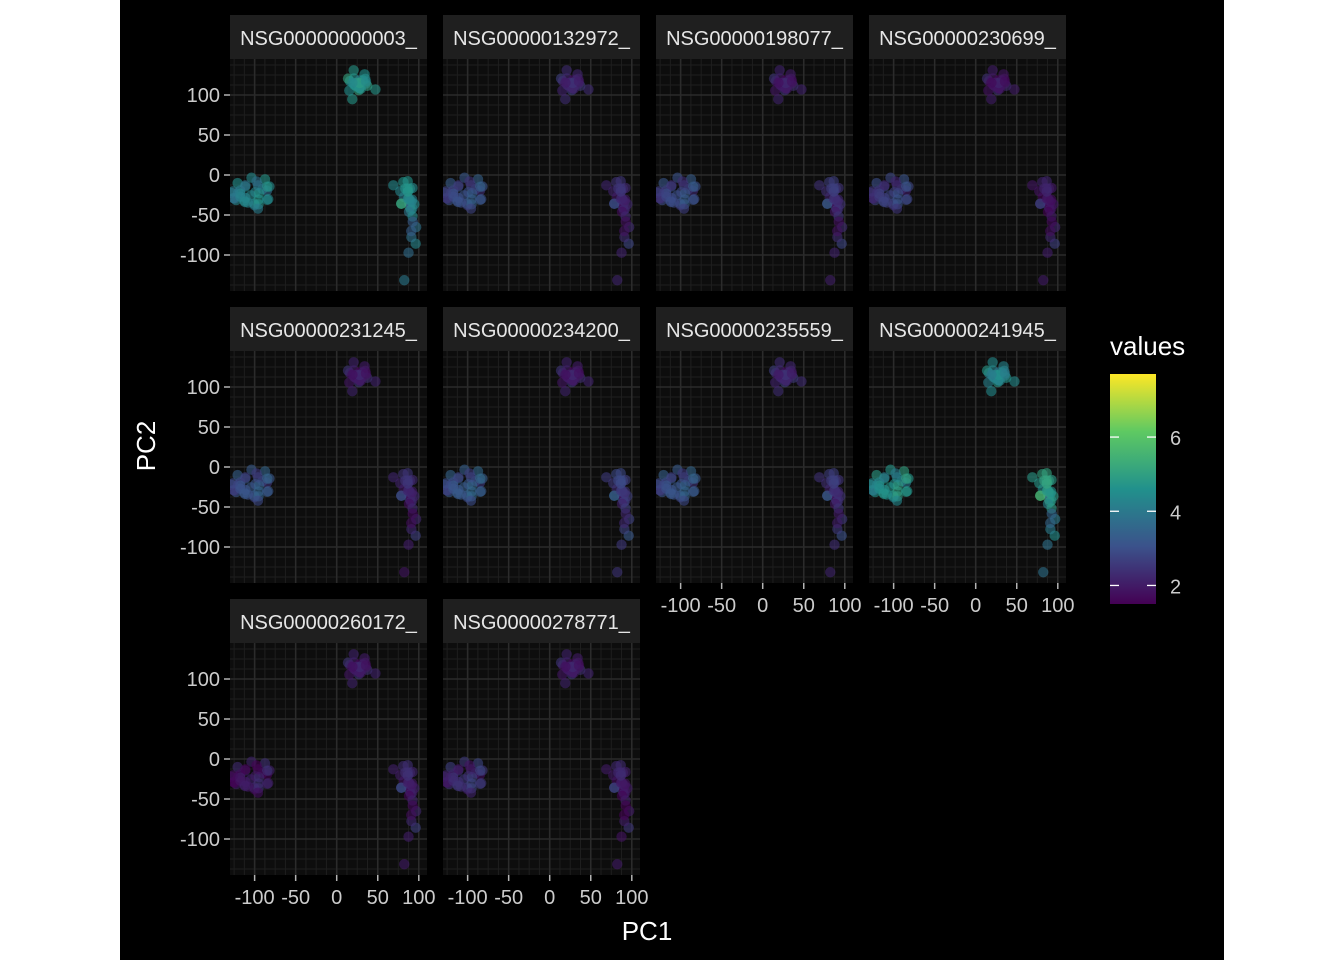  Describe the element at coordinates (329, 623) in the screenshot. I see `facet-label: NSG00000260172_` at that location.